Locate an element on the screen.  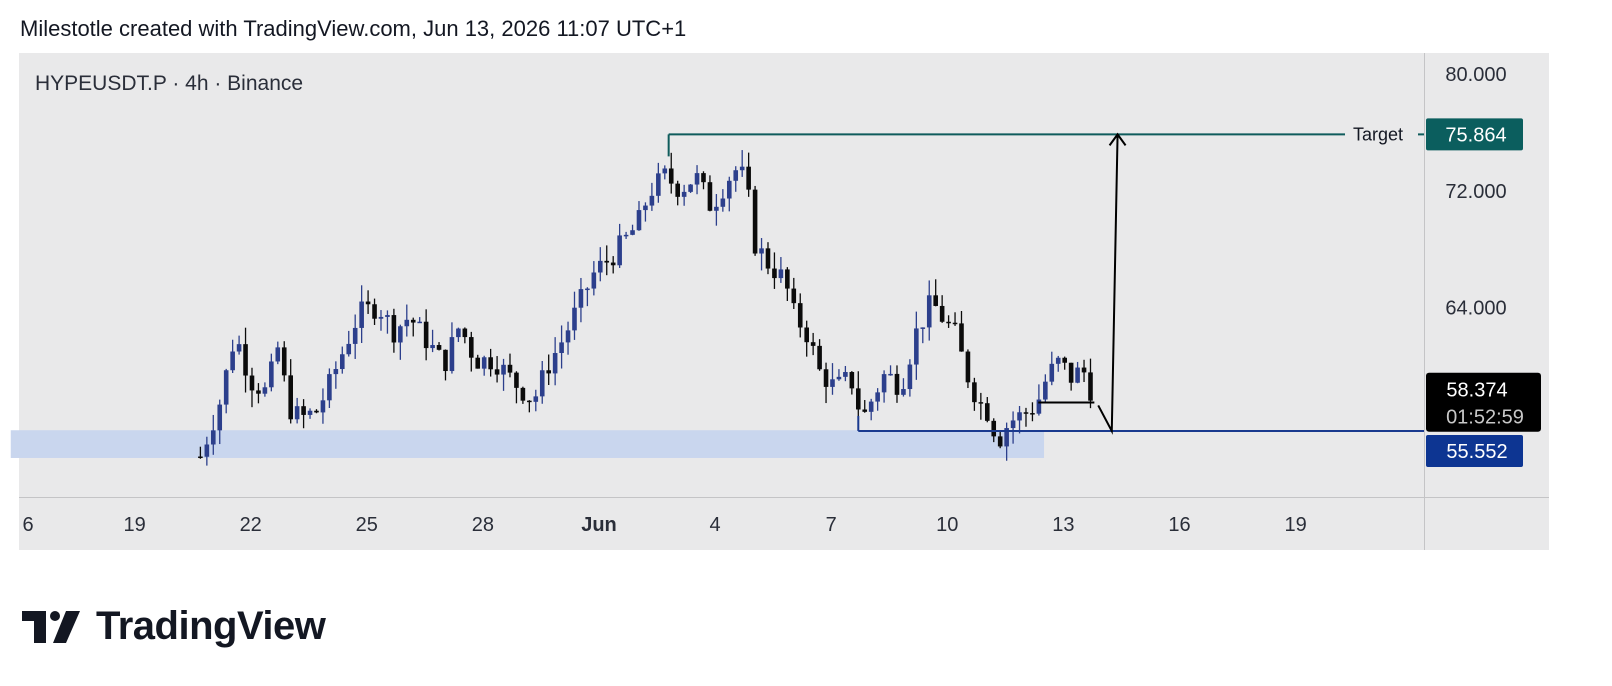
support-price-label: 55.552 is located at coordinates (1476, 452).